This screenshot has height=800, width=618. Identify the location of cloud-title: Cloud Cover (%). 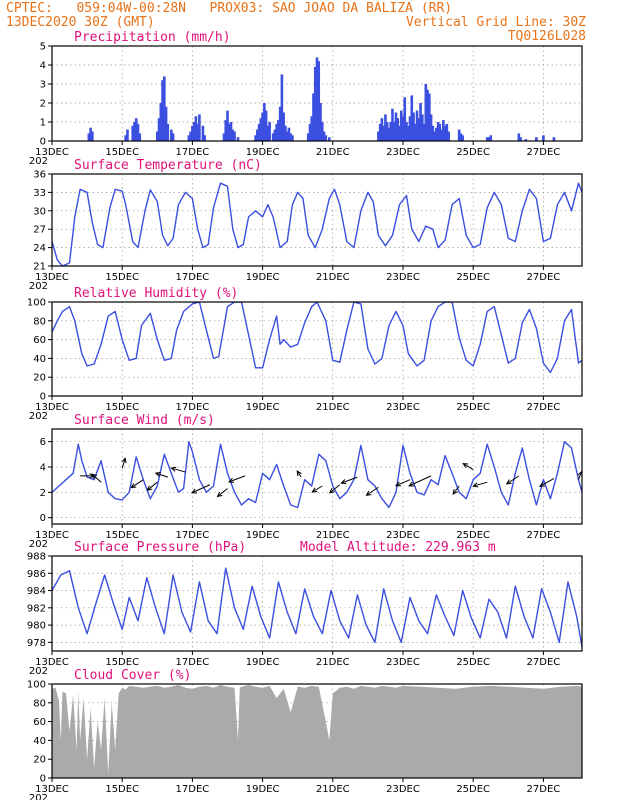
(132, 675).